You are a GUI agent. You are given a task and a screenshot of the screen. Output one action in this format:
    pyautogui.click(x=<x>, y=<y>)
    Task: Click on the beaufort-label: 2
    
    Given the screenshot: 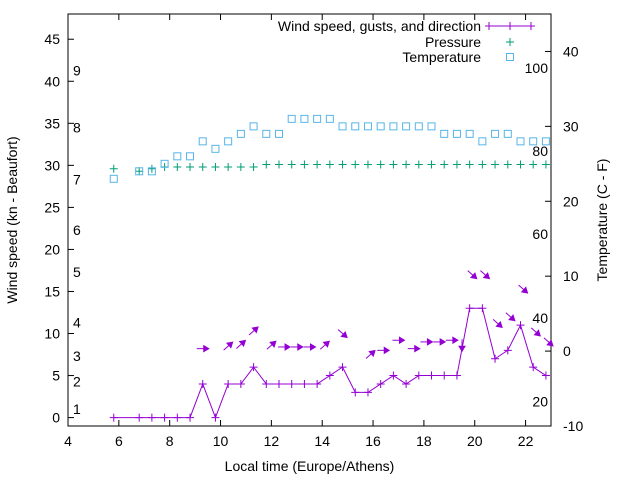 What is the action you would take?
    pyautogui.click(x=77, y=381)
    